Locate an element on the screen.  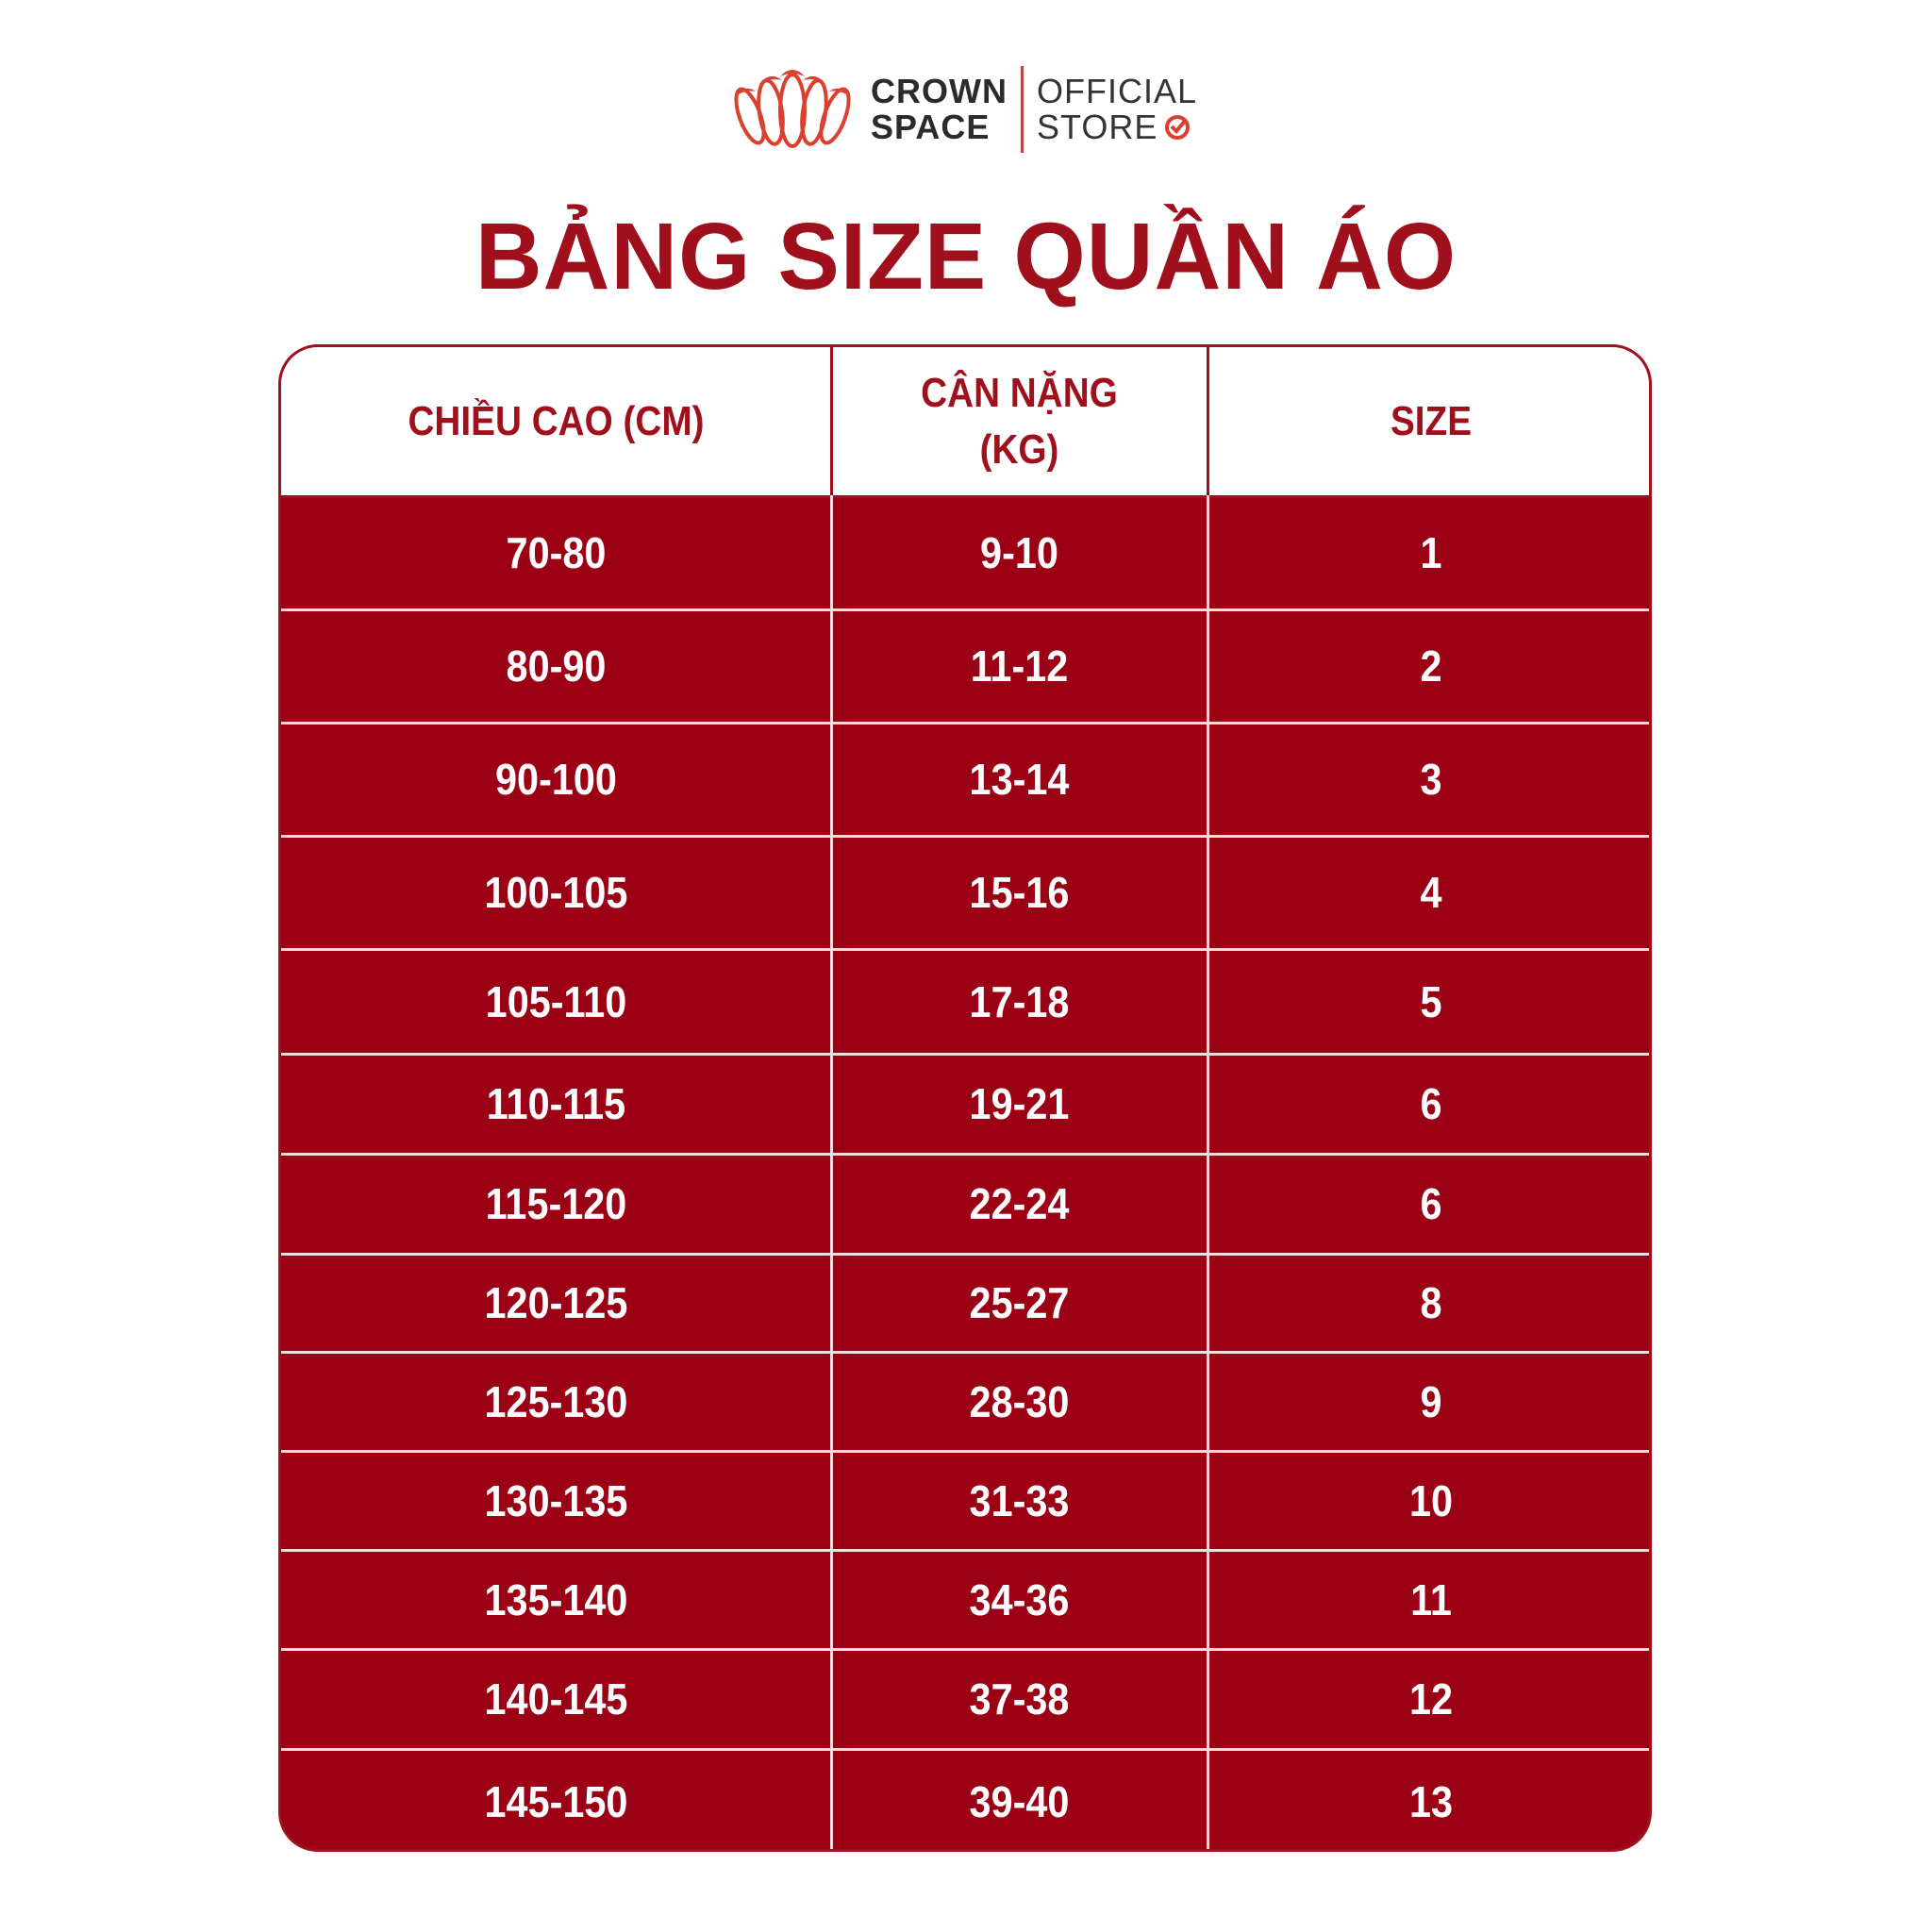
weight-cell: 31-33 is located at coordinates (1020, 1500).